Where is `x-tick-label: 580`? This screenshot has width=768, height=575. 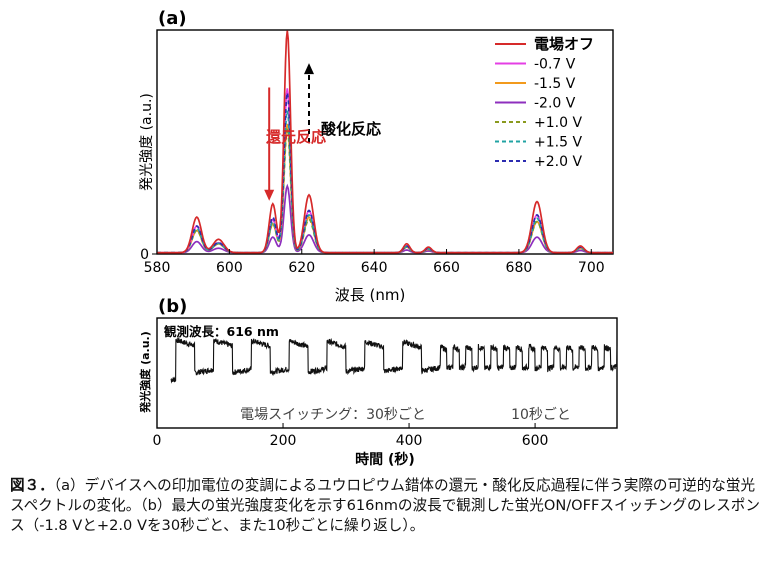
x-tick-label: 580 is located at coordinates (157, 268).